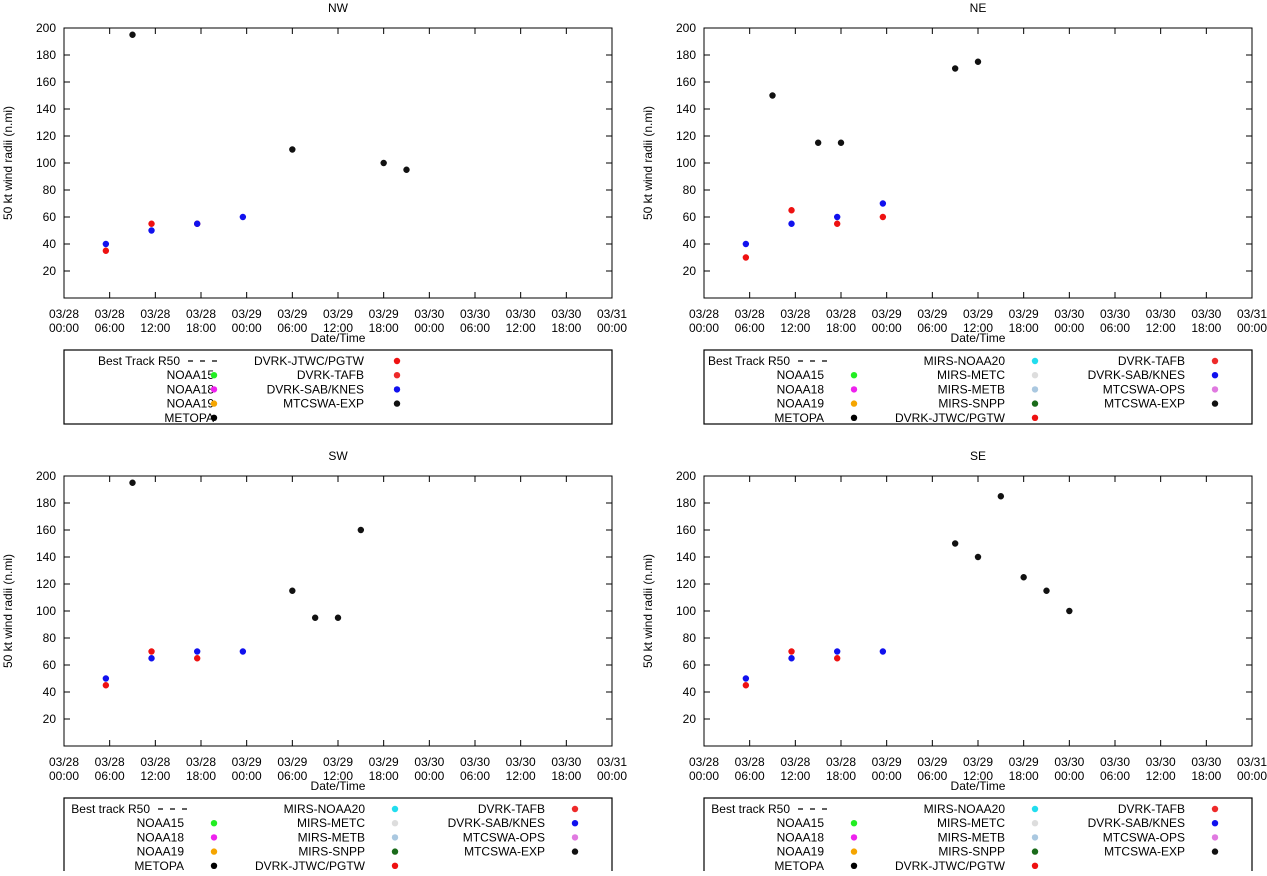  Describe the element at coordinates (971, 852) in the screenshot. I see `legend-label: MIRS-SNPP` at that location.